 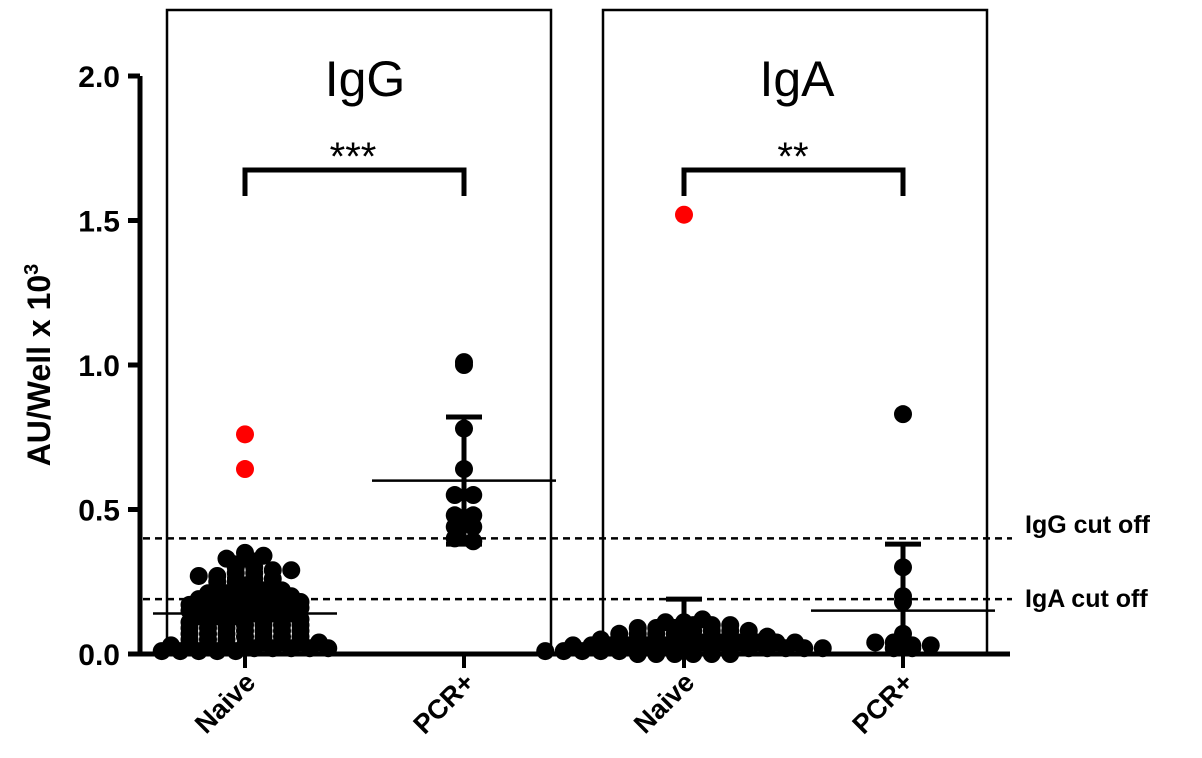 What do you see at coordinates (1086, 599) in the screenshot?
I see `cutoff-label-iga: IgA cut off` at bounding box center [1086, 599].